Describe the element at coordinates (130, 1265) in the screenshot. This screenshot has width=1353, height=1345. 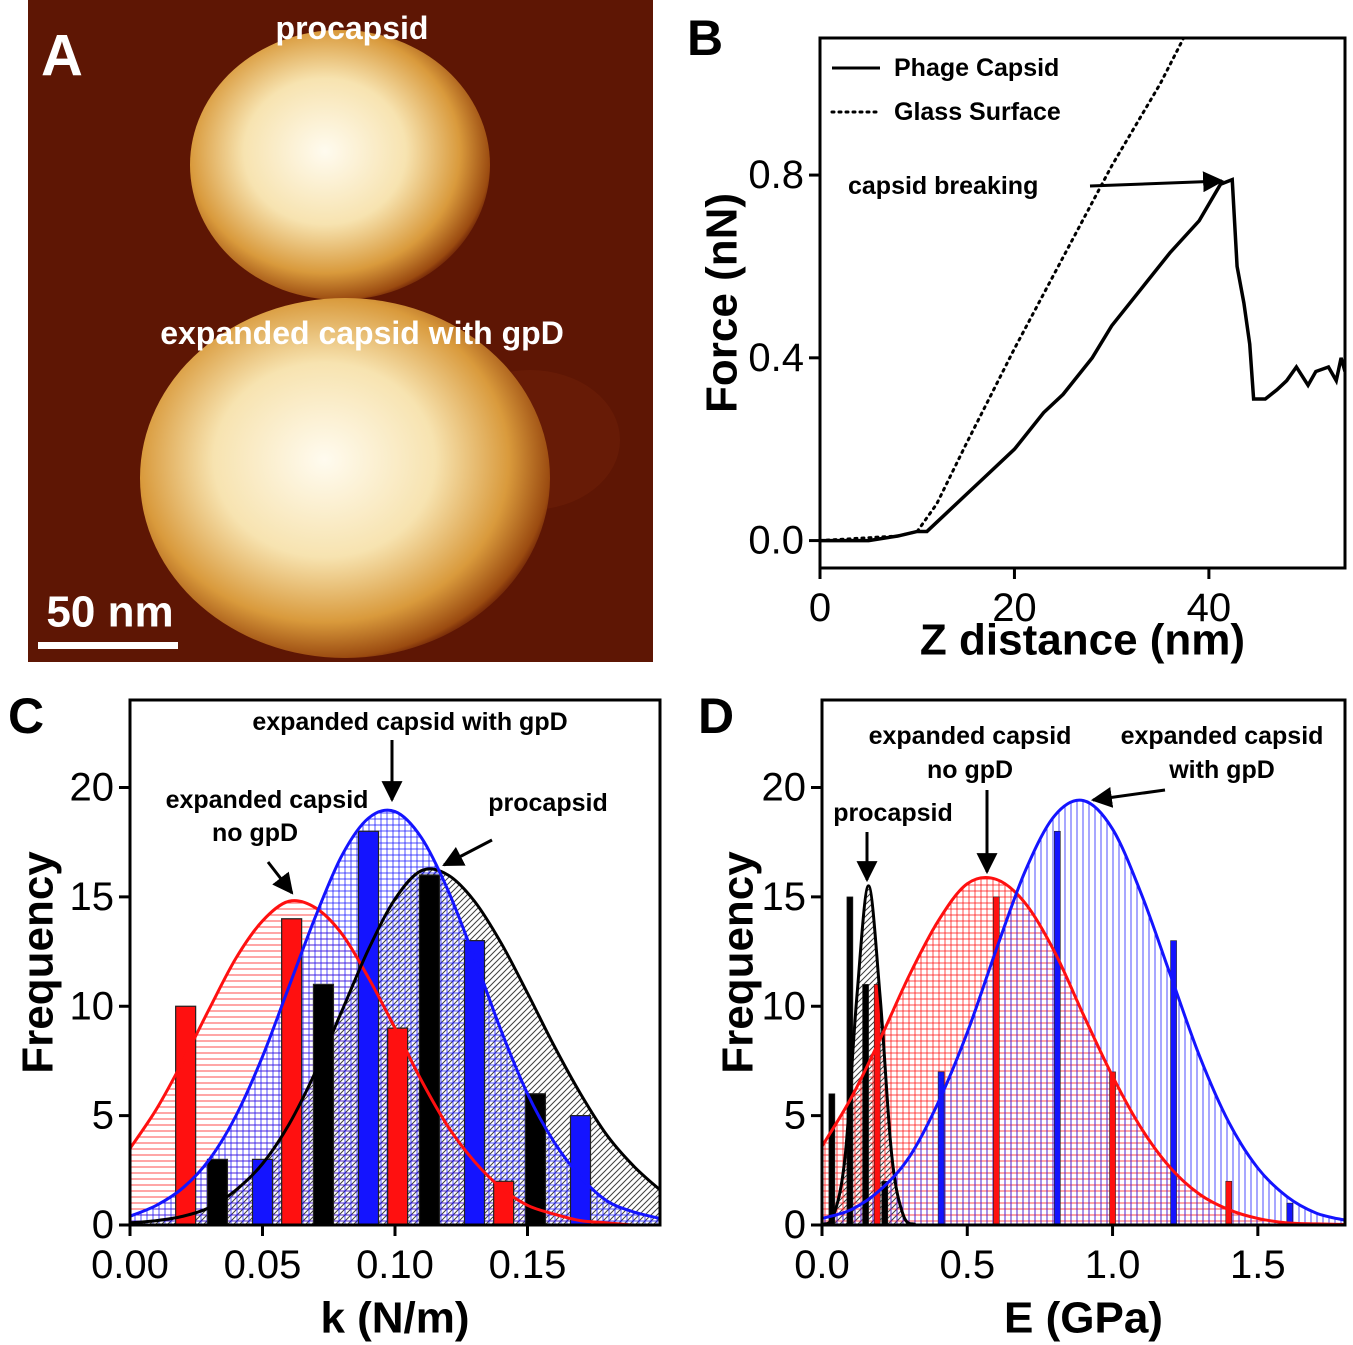
I see `x-tick-label: 0.00` at that location.